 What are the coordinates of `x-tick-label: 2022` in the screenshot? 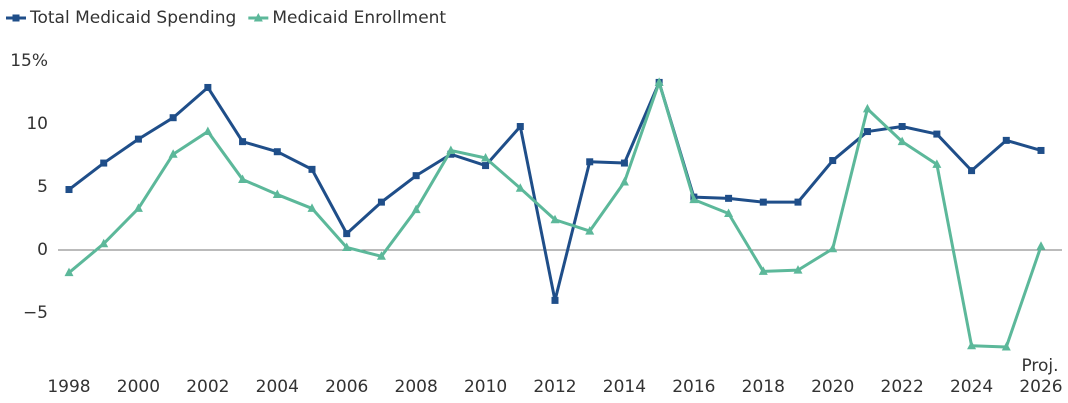 It's located at (902, 387).